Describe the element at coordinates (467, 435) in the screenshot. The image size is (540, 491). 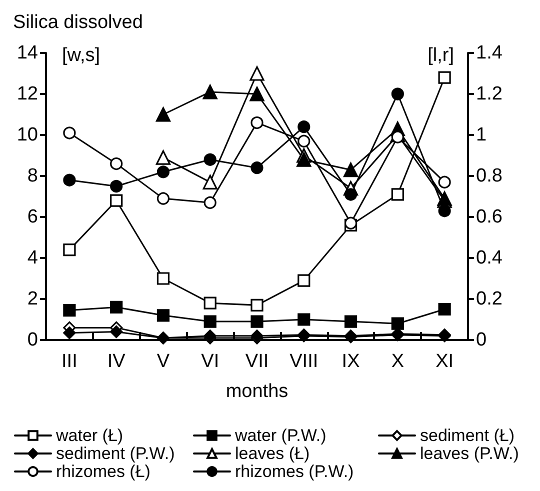
I see `legend-label: sediment (Ł)` at that location.